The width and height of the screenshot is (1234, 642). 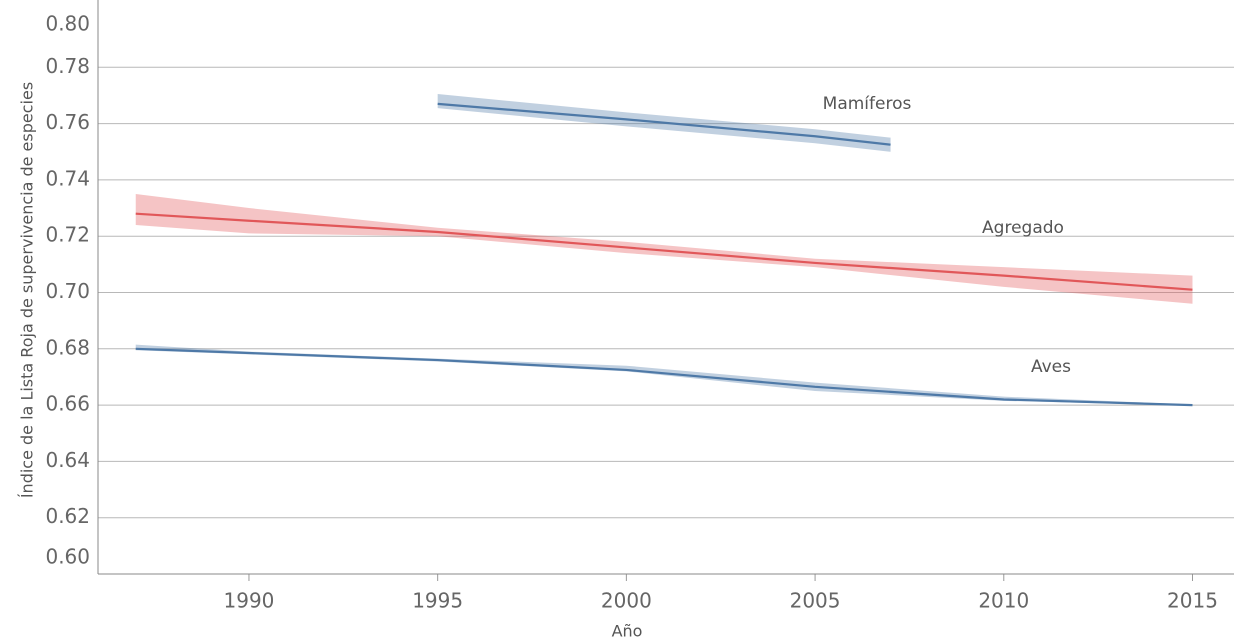 I want to click on y-tick-label: 0.78, so click(x=67, y=66).